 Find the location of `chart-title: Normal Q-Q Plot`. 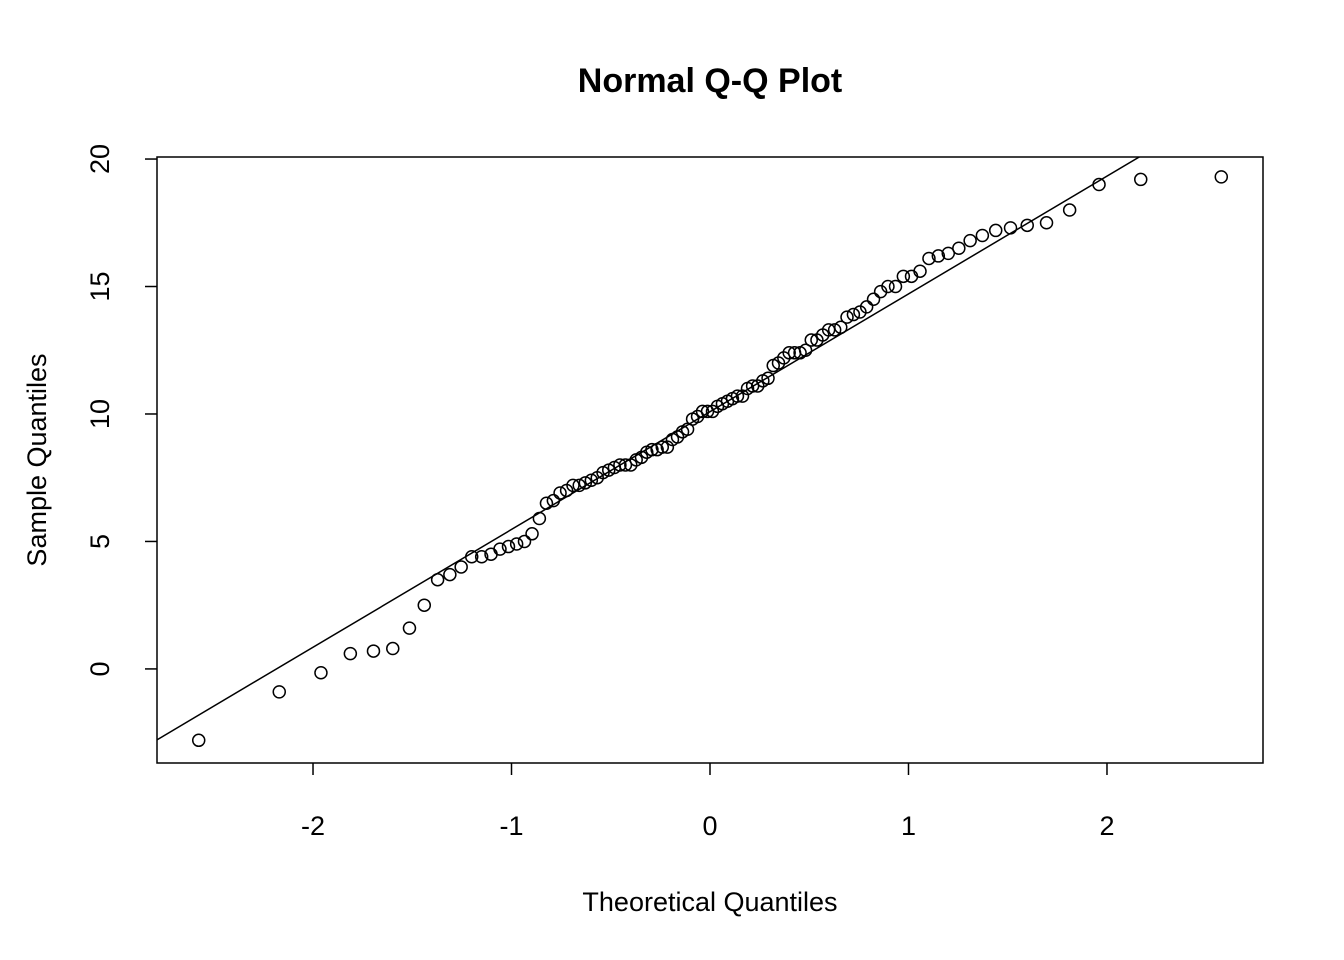

chart-title: Normal Q-Q Plot is located at coordinates (710, 81).